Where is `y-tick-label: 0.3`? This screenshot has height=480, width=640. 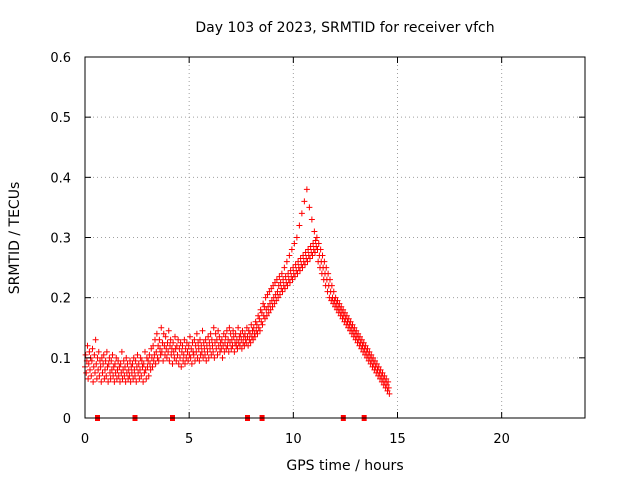
y-tick-label: 0.3 is located at coordinates (60, 239).